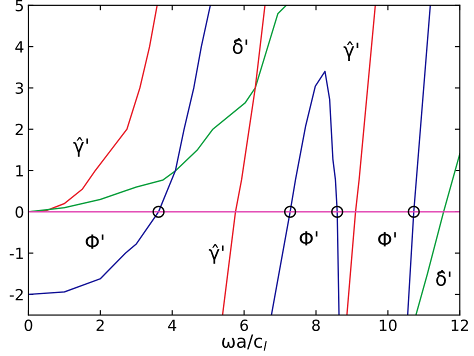 This screenshot has width=474, height=356. I want to click on y-tick-label: -2, so click(16, 294).